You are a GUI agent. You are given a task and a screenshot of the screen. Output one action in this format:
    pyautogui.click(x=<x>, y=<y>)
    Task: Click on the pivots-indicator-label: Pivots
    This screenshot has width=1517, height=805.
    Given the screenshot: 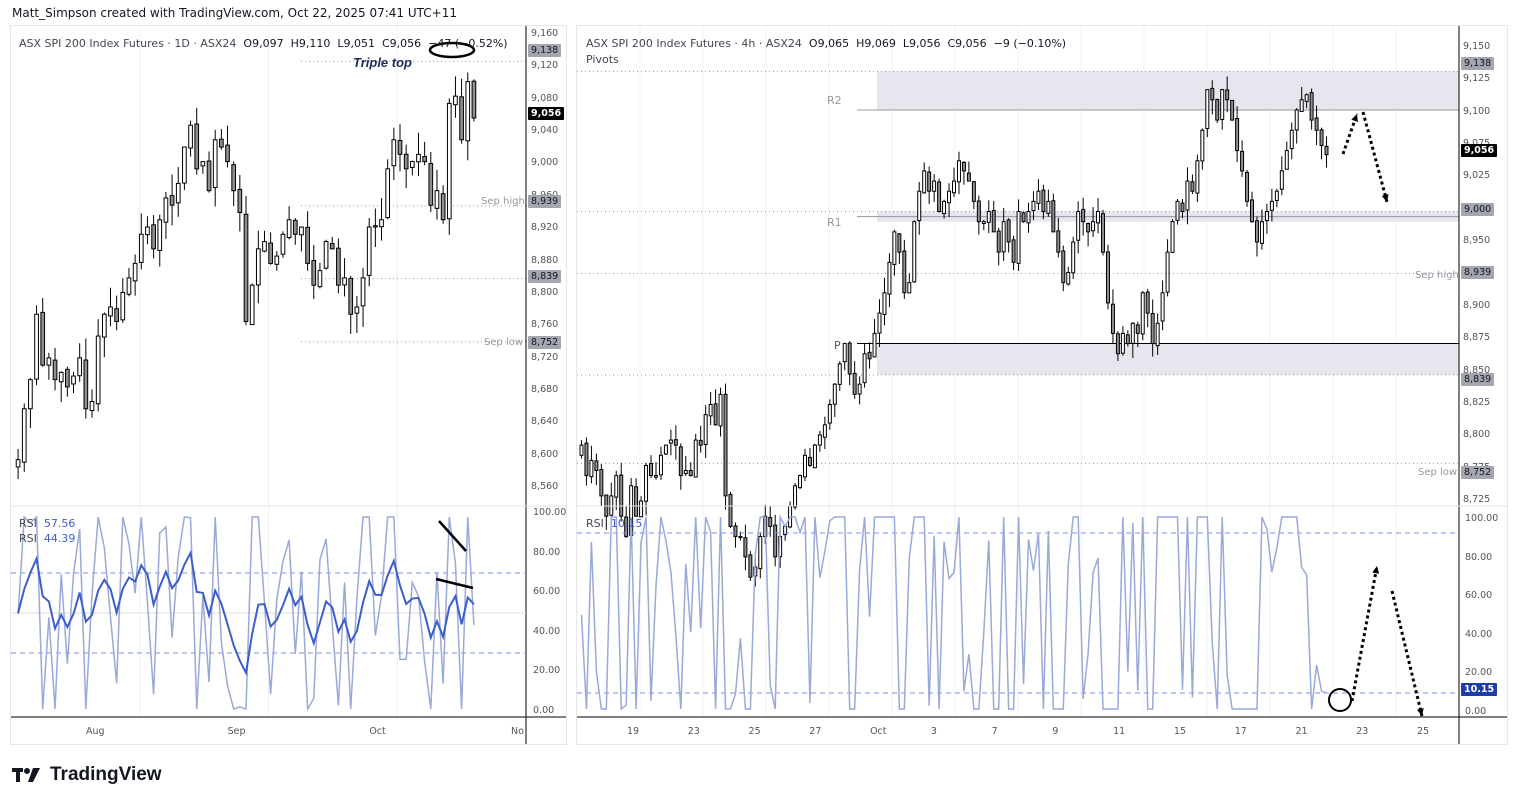 What is the action you would take?
    pyautogui.click(x=602, y=59)
    